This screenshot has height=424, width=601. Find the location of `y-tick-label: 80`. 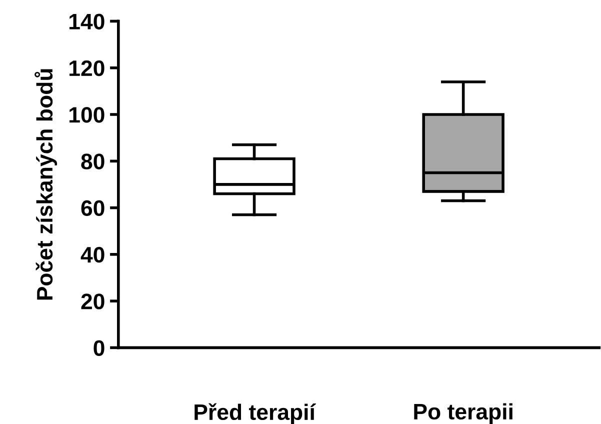

y-tick-label: 80 is located at coordinates (92, 162).